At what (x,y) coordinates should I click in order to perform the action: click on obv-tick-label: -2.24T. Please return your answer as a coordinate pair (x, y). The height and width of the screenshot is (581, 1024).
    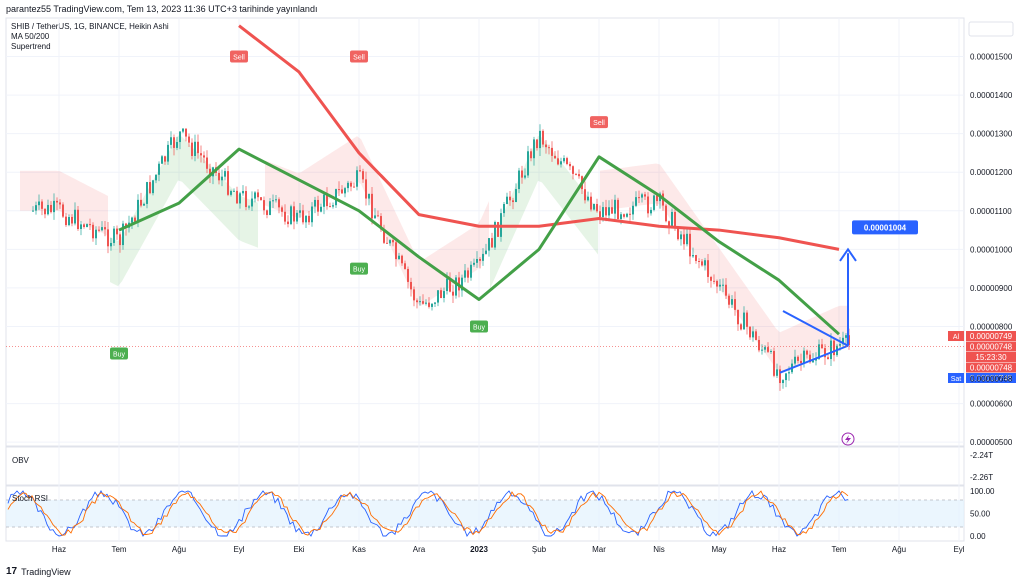
    Looking at the image, I should click on (981, 455).